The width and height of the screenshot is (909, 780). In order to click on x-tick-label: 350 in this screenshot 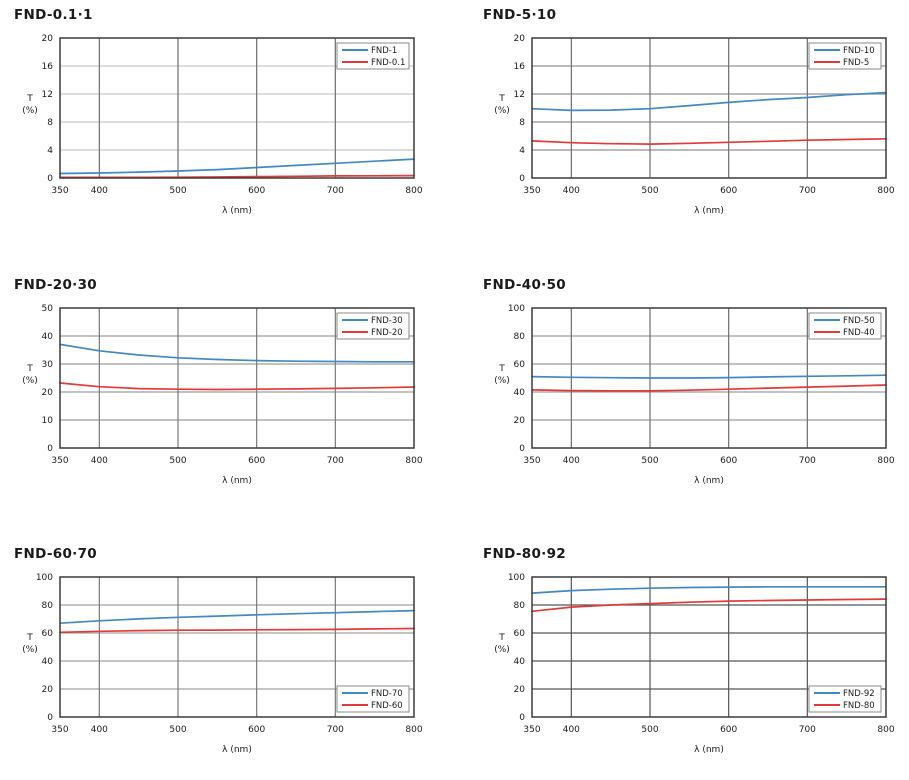, I will do `click(59, 730)`.